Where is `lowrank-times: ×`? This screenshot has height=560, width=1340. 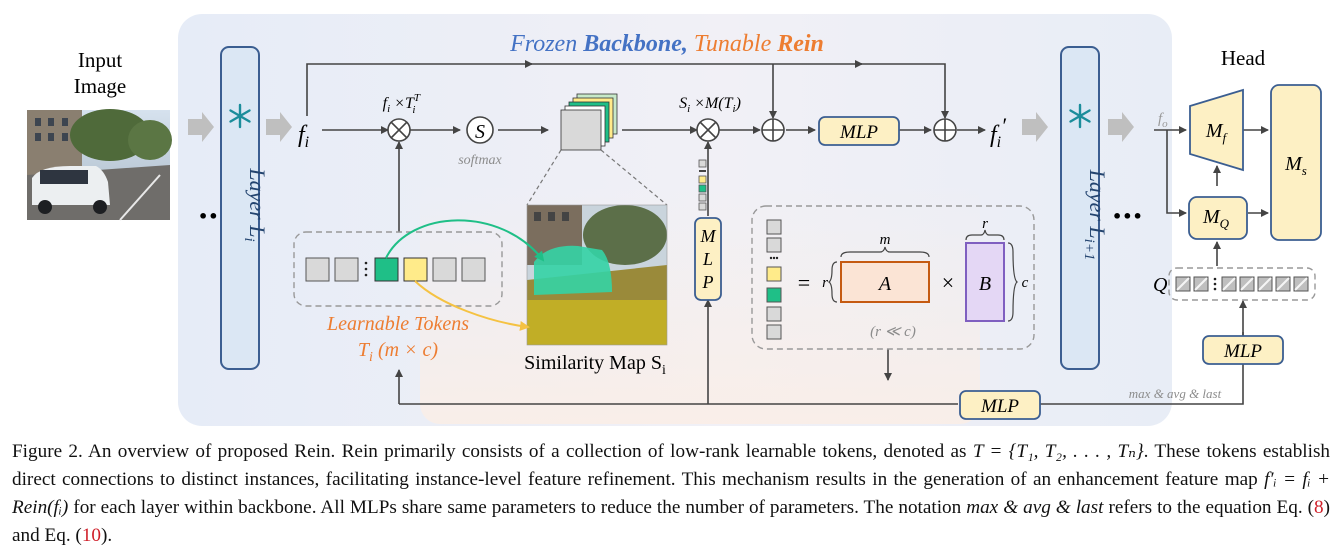 lowrank-times: × is located at coordinates (948, 282).